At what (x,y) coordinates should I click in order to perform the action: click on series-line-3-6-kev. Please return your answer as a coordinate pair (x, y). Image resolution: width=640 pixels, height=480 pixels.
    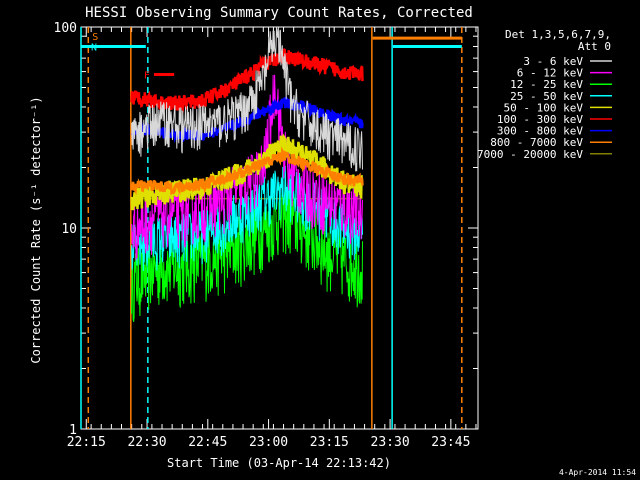
    Looking at the image, I should click on (247, 99).